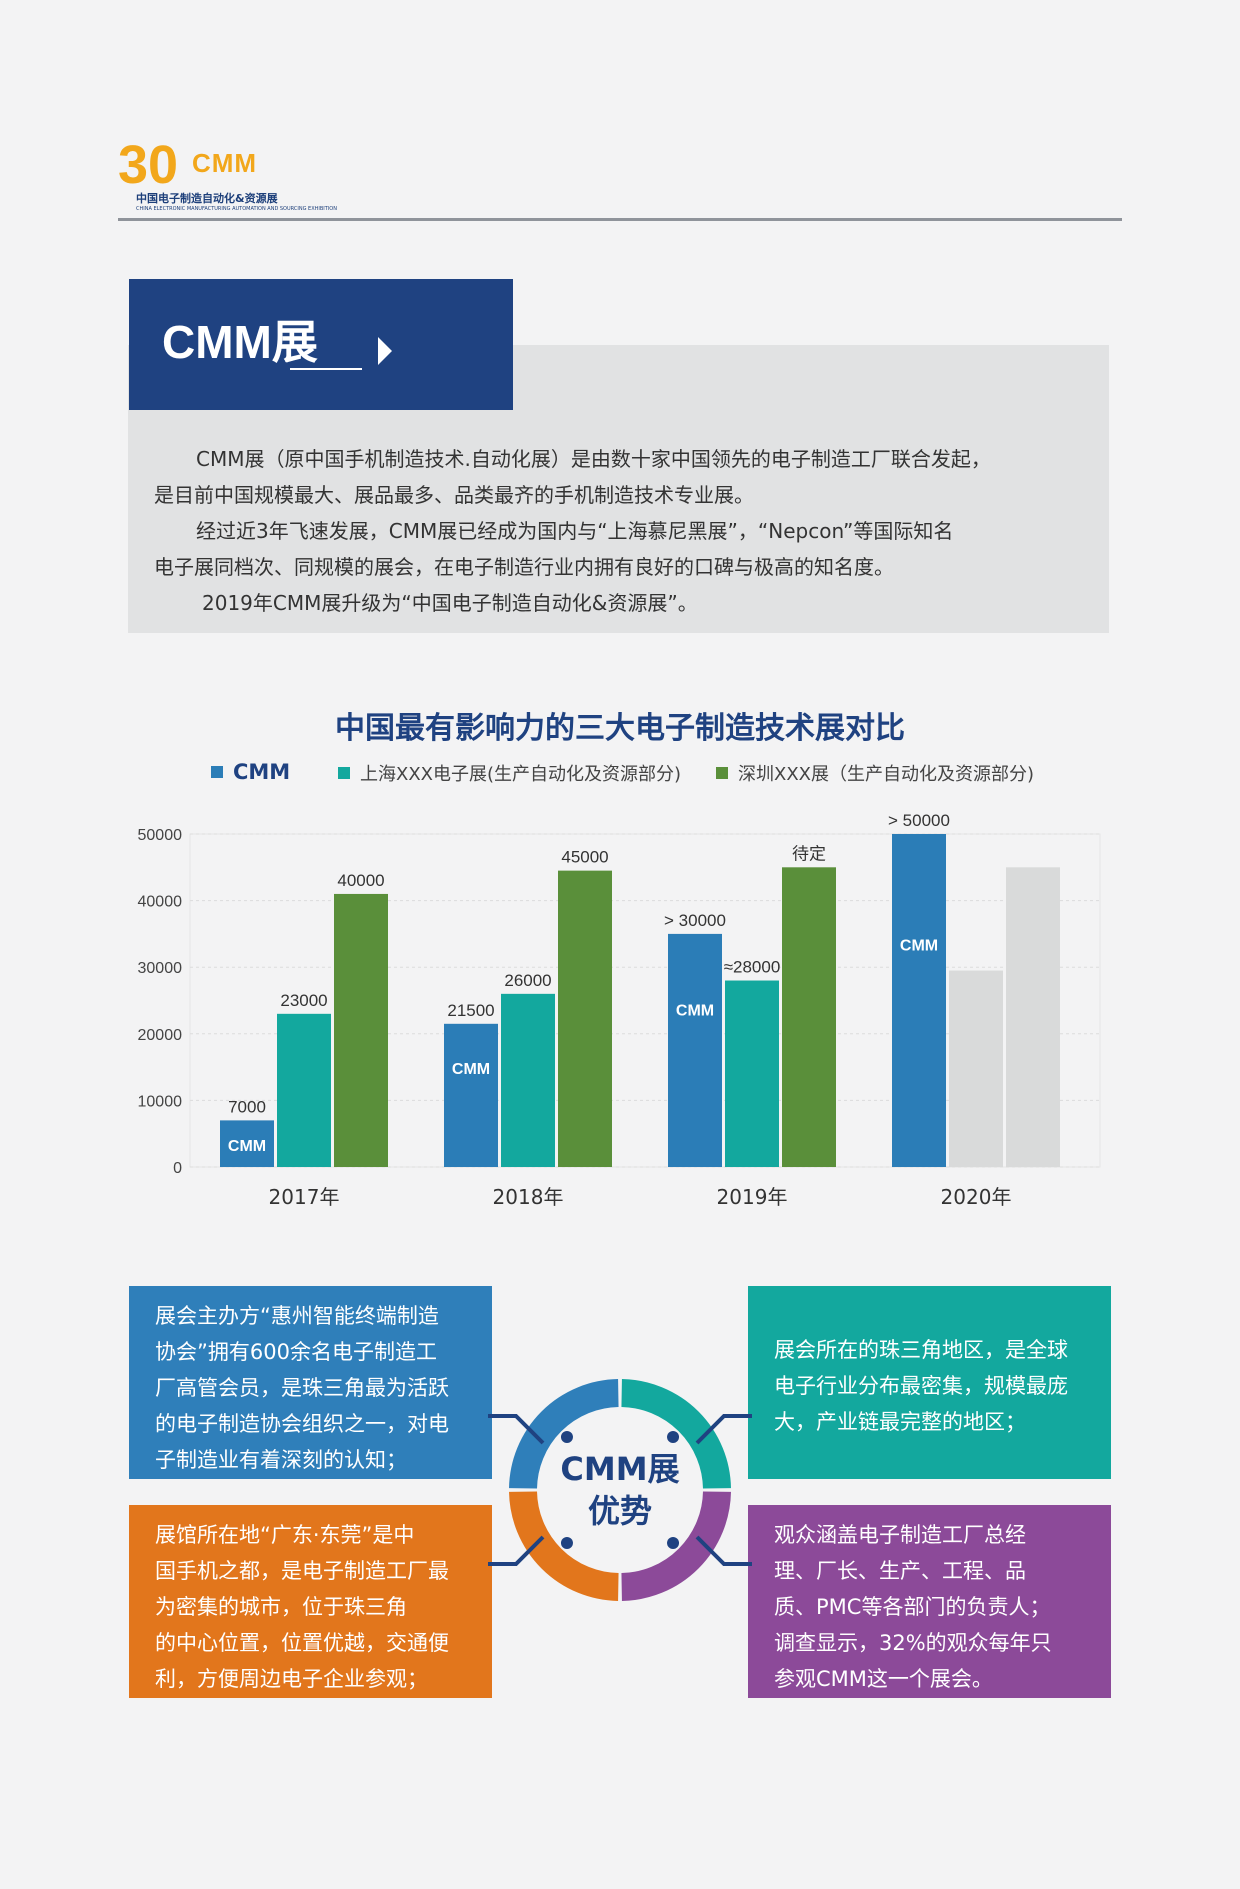 The height and width of the screenshot is (1889, 1240). What do you see at coordinates (148, 165) in the screenshot?
I see `logo-number: 30` at bounding box center [148, 165].